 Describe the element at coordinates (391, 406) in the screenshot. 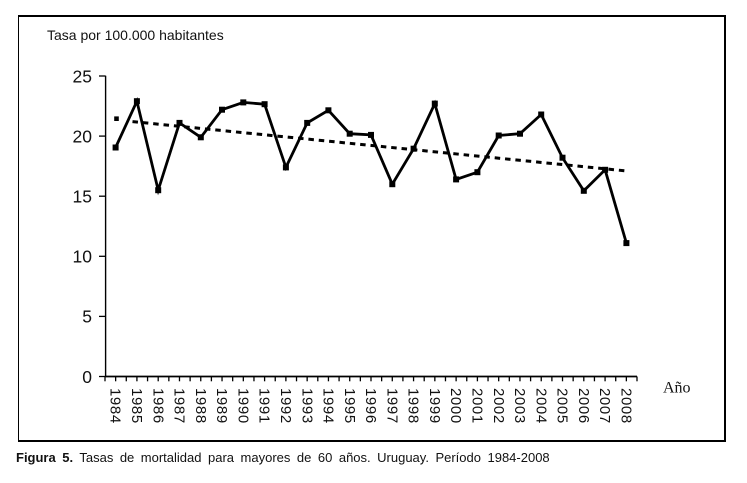

I see `svg-text: 1997` at that location.